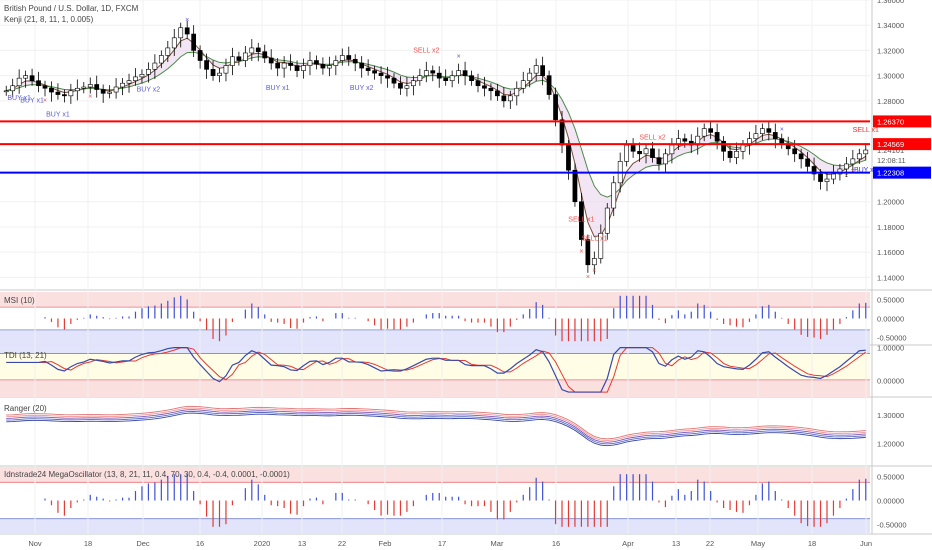 The height and width of the screenshot is (550, 932). Describe the element at coordinates (628, 543) in the screenshot. I see `x-axis-tick-label: Apr` at that location.